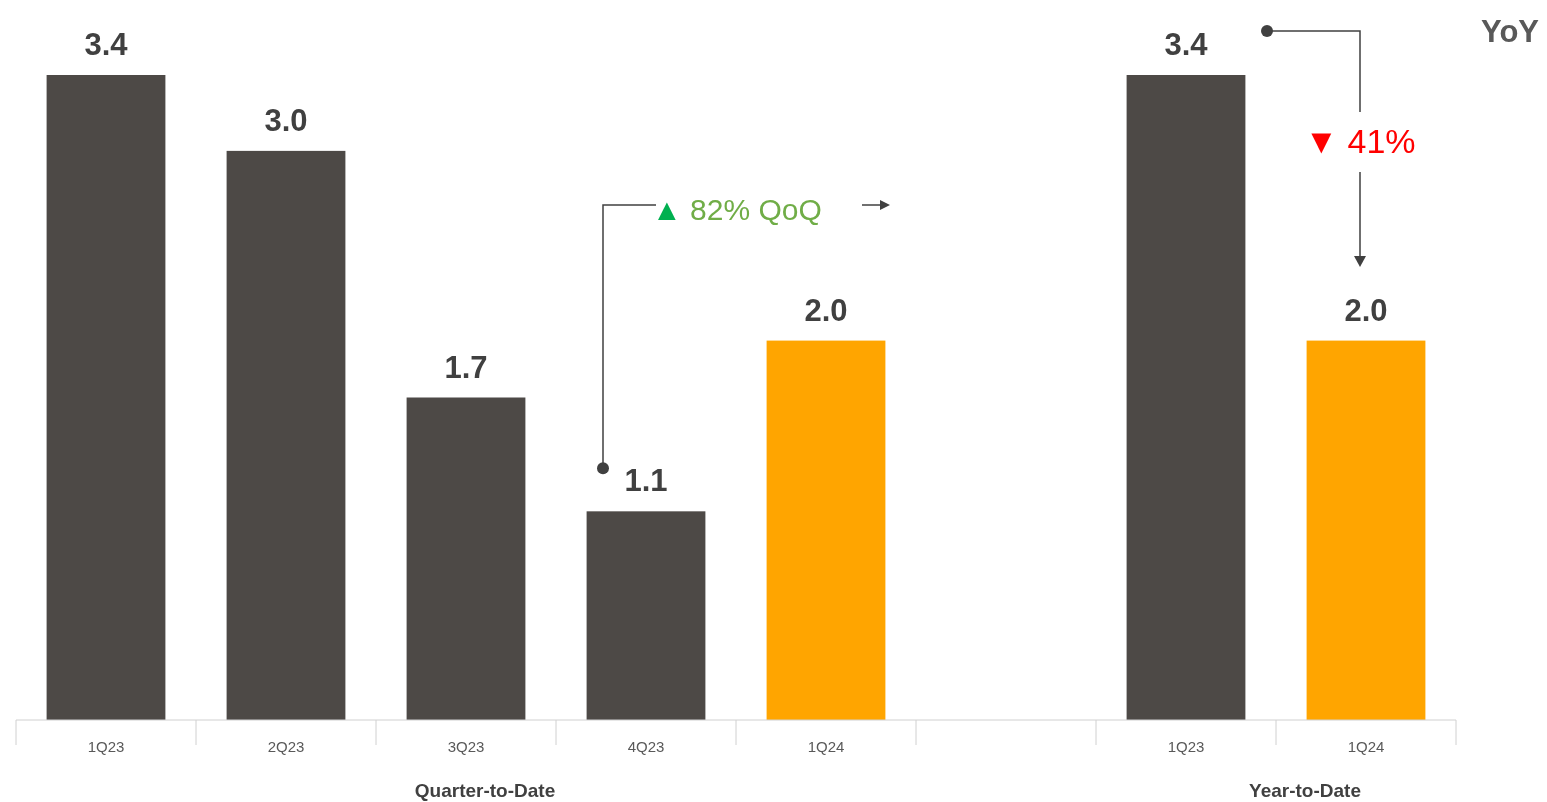 Image resolution: width=1547 pixels, height=802 pixels. What do you see at coordinates (485, 790) in the screenshot?
I see `text: Quarter-to-Date` at bounding box center [485, 790].